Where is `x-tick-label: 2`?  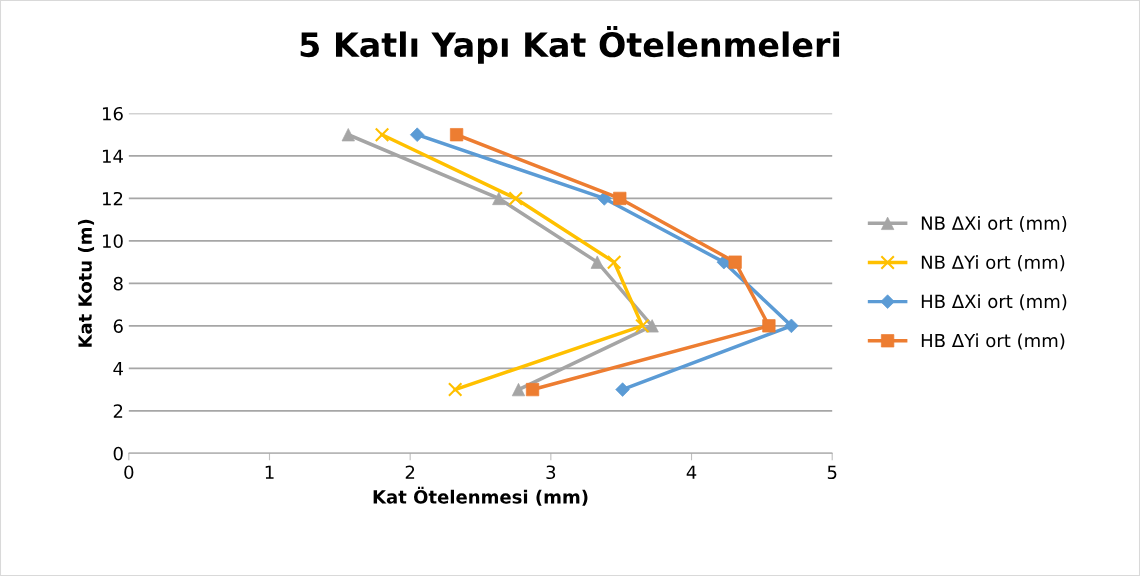
x-tick-label: 2 is located at coordinates (410, 472).